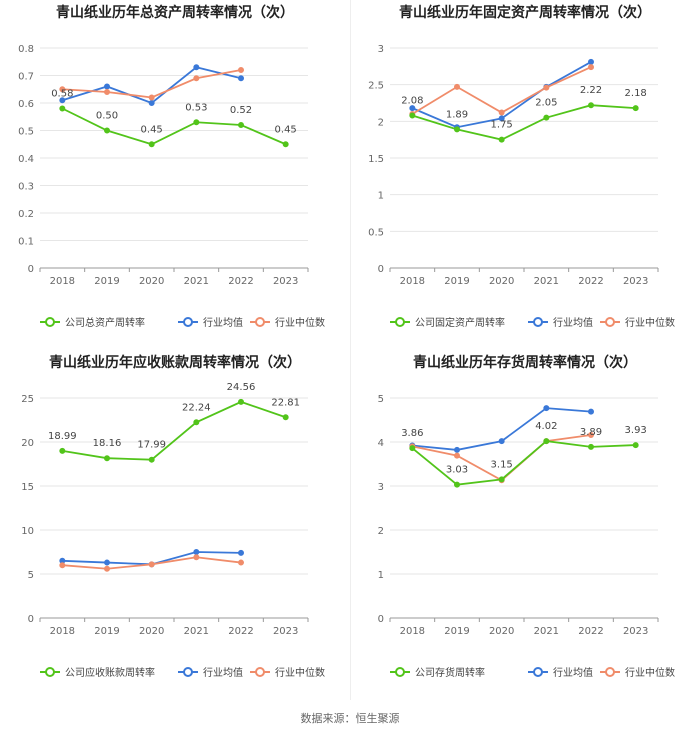 The image size is (700, 734). What do you see at coordinates (460, 322) in the screenshot?
I see `legend-label: 公司固定资产周转率` at bounding box center [460, 322].